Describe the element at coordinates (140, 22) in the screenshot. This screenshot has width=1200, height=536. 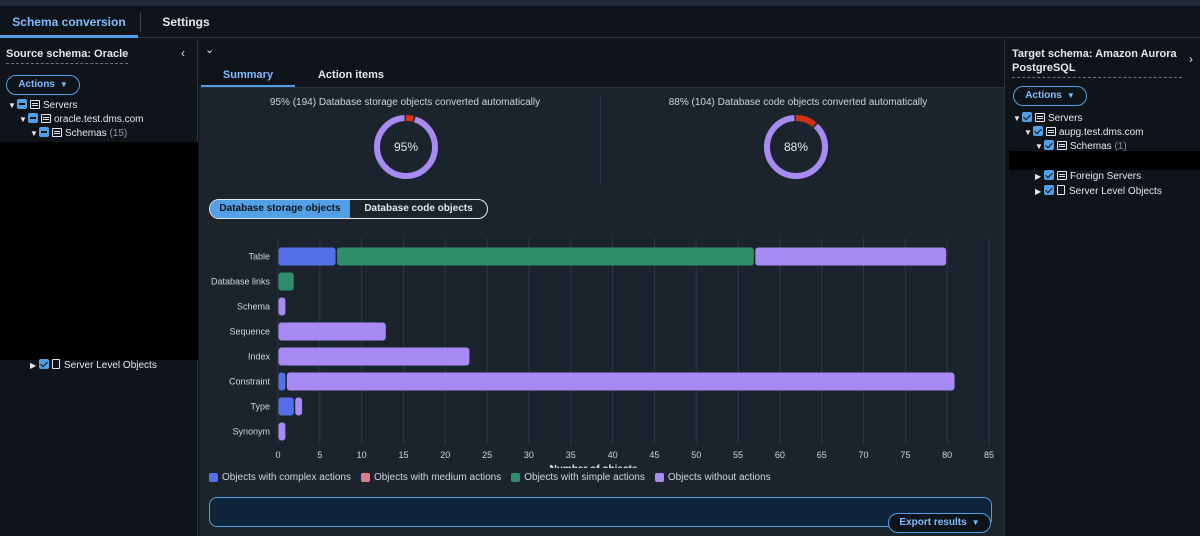
I see `tab-separator` at that location.